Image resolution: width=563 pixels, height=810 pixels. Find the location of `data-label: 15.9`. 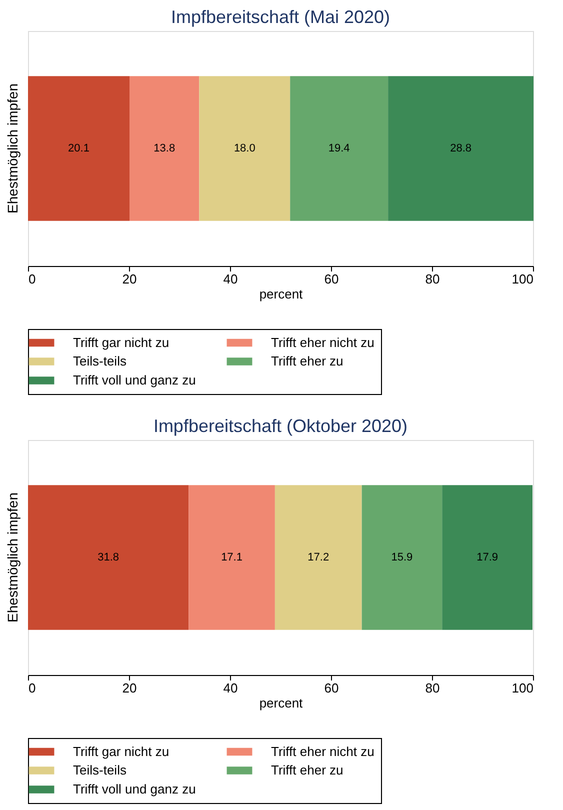

data-label: 15.9 is located at coordinates (402, 558).